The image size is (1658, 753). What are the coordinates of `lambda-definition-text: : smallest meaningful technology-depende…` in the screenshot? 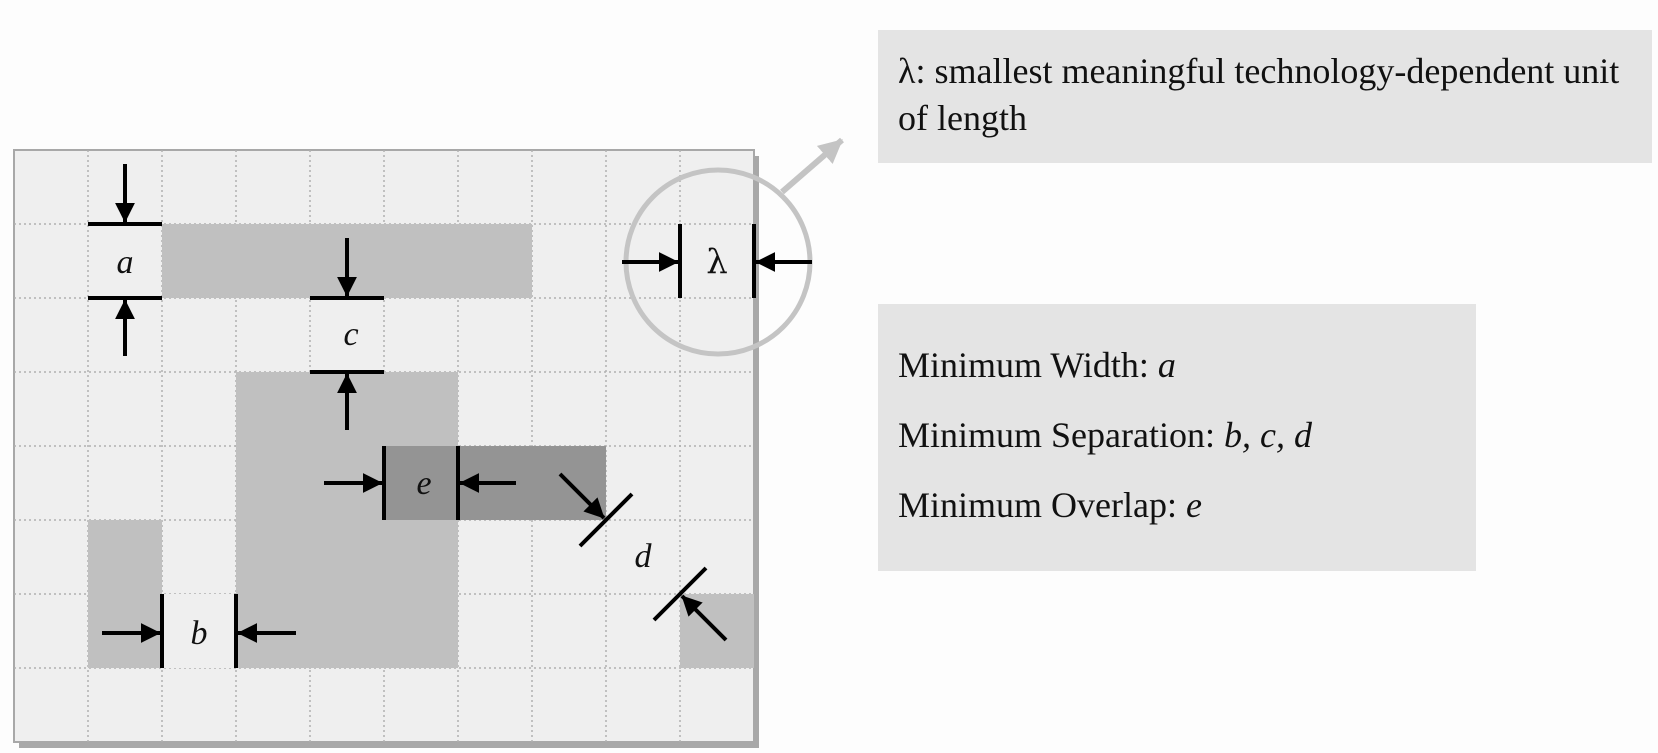 It's located at (1259, 94).